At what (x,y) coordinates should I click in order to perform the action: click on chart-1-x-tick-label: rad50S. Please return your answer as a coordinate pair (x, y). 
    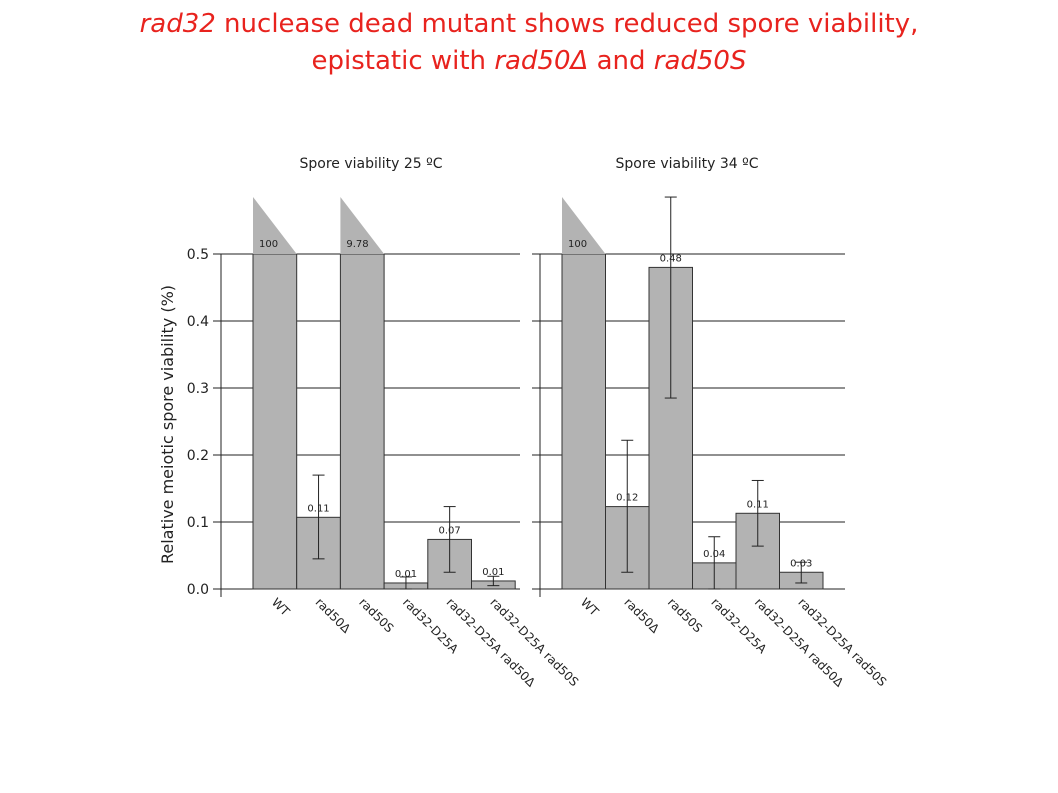
    Looking at the image, I should click on (376, 615).